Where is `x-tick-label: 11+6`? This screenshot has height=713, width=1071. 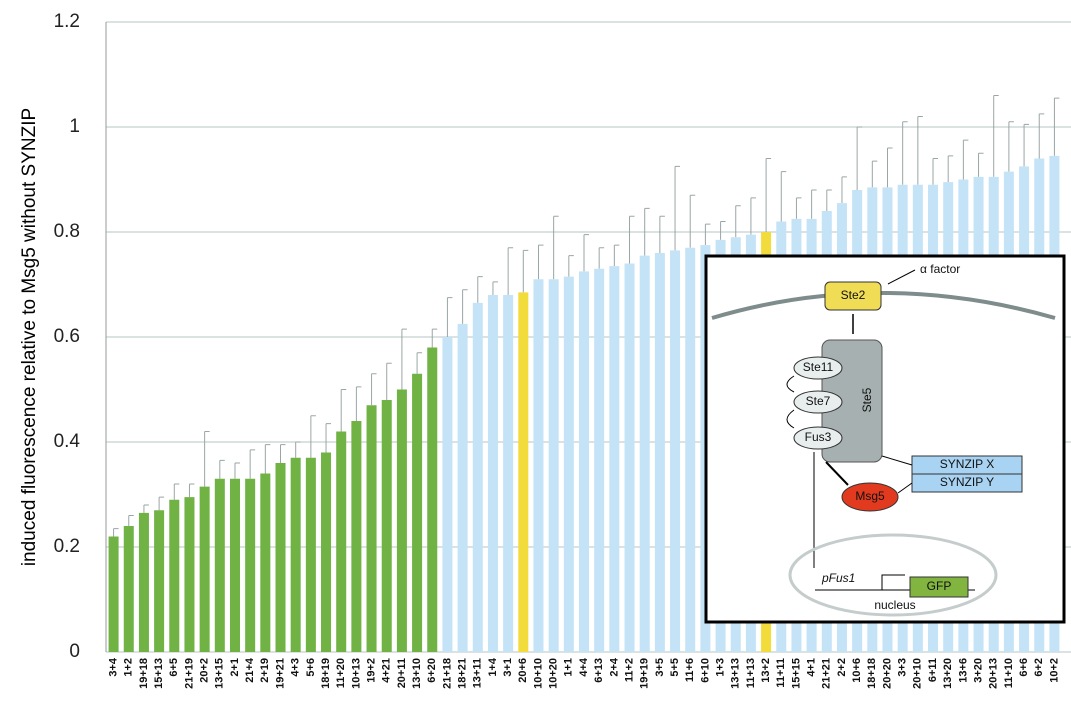 x-tick-label: 11+6 is located at coordinates (690, 670).